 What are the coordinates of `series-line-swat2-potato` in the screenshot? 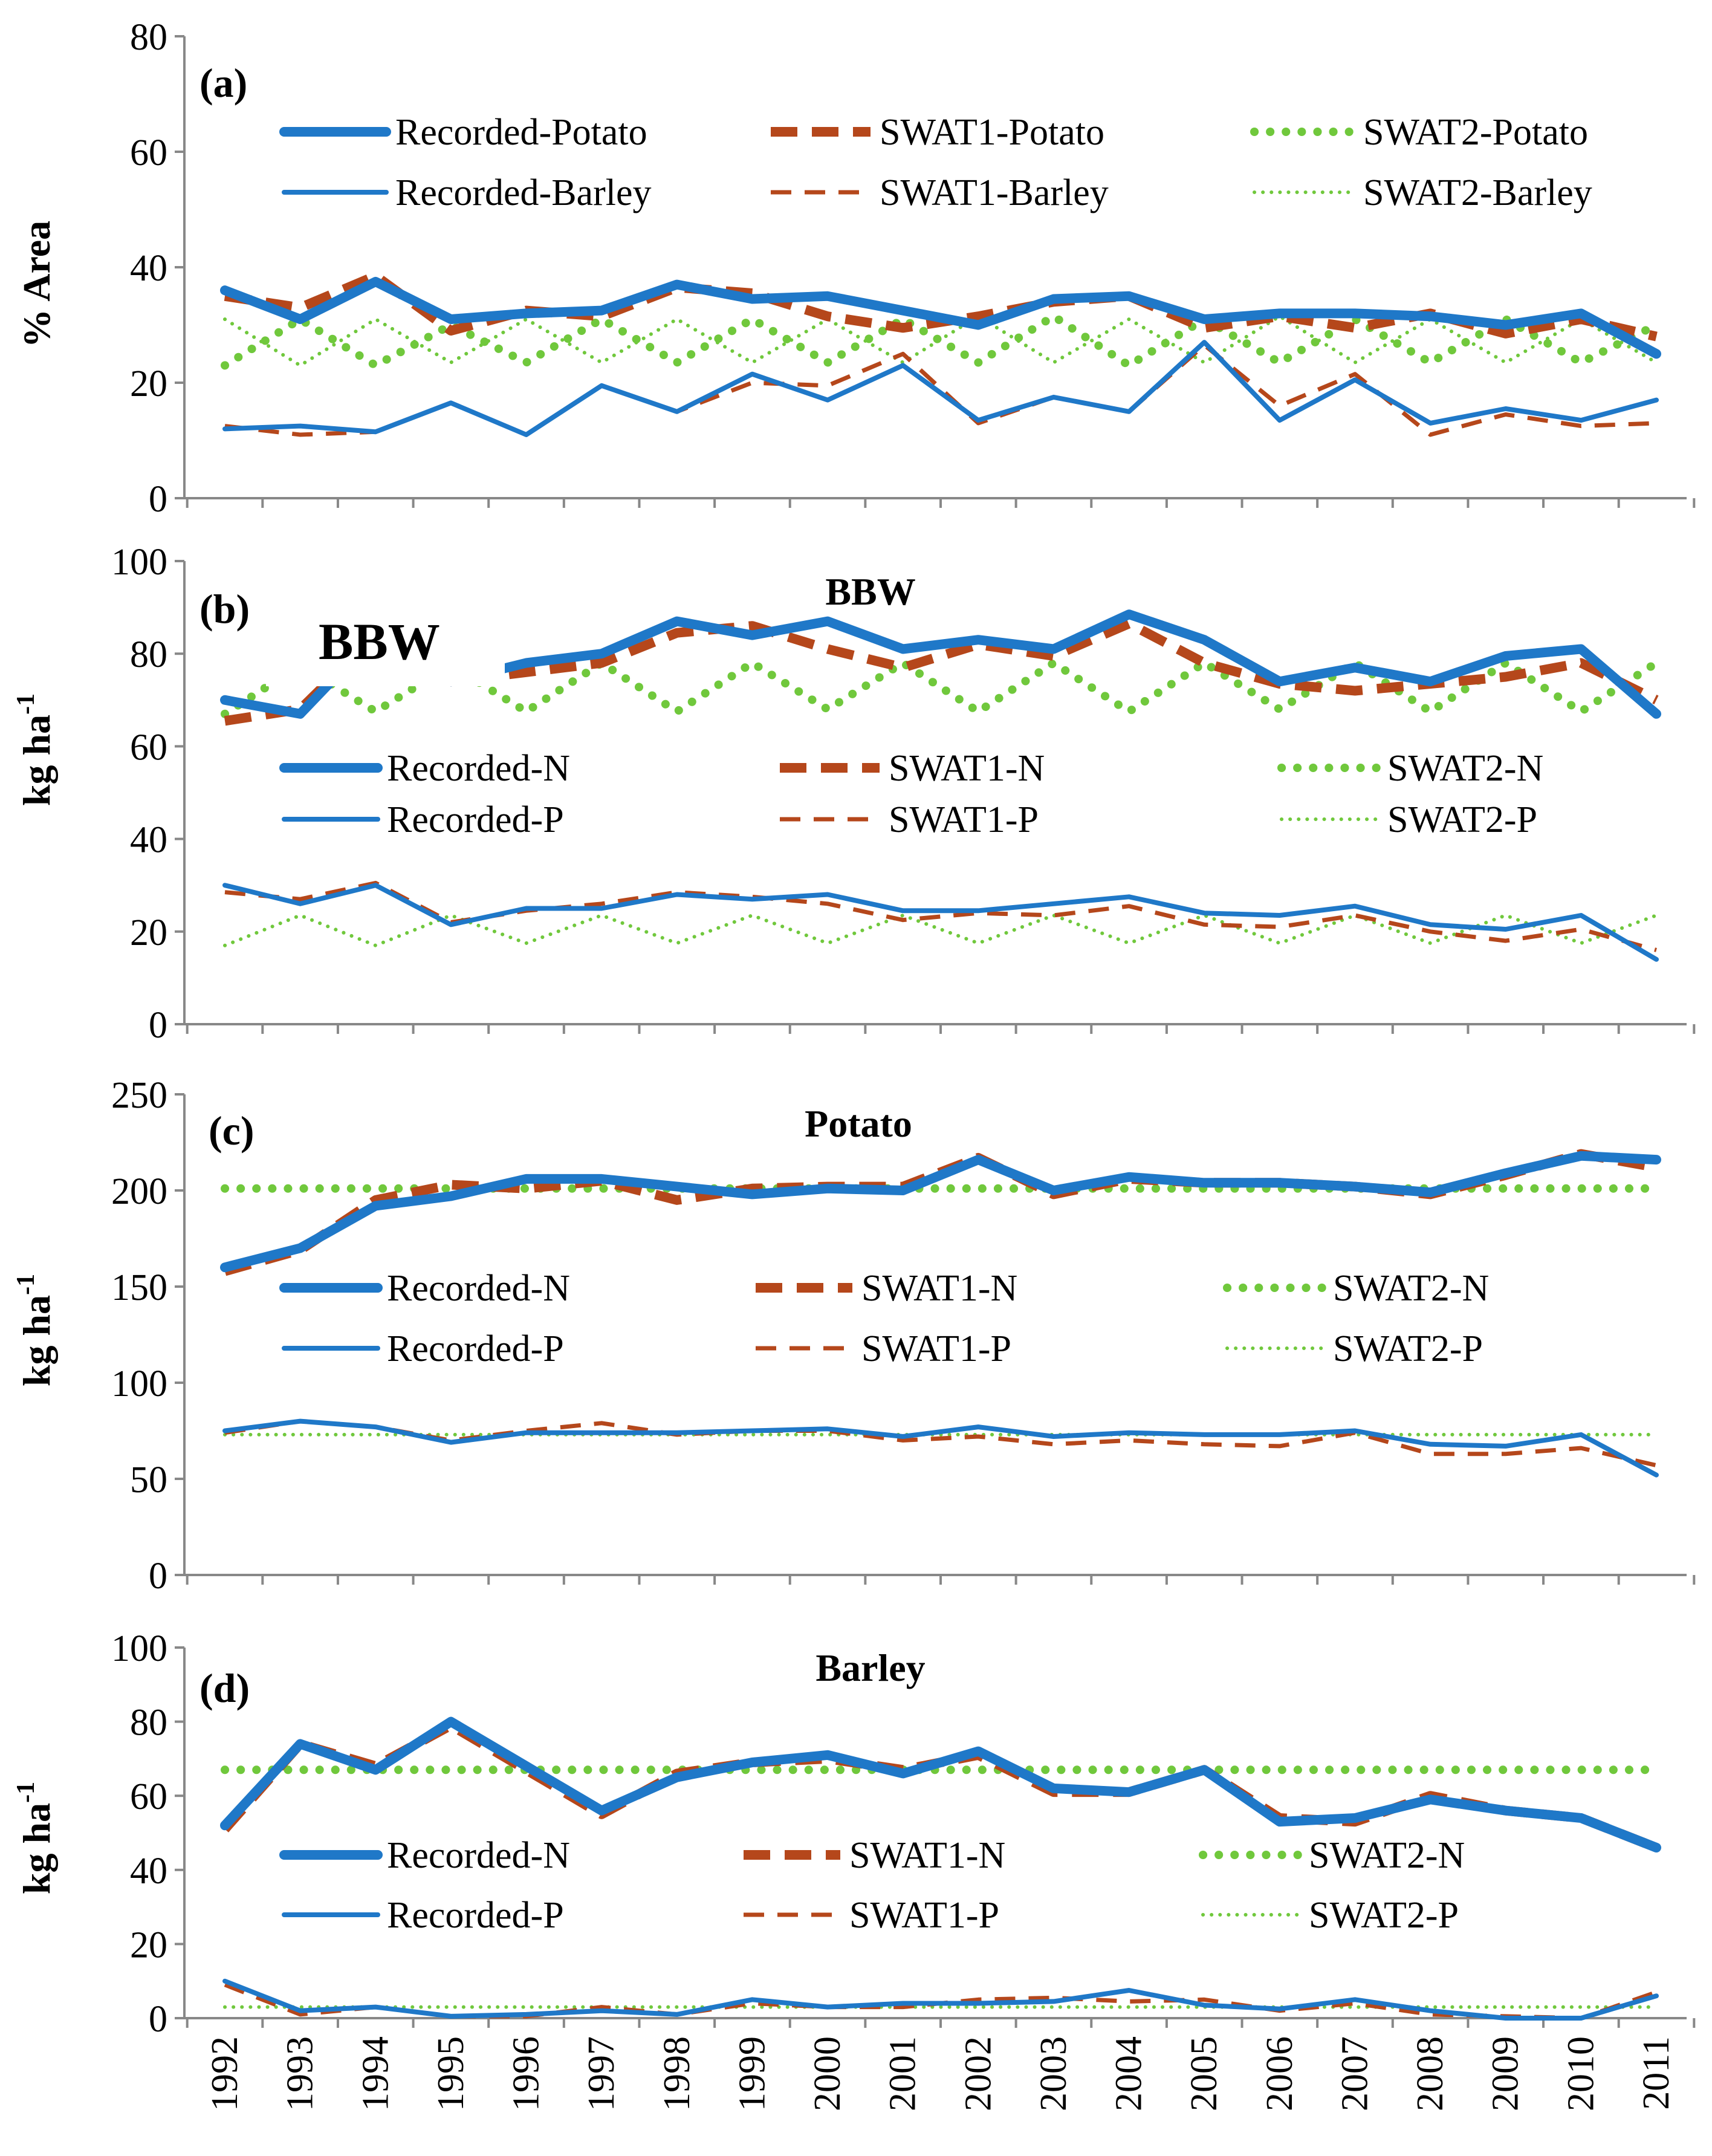 It's located at (941, 341).